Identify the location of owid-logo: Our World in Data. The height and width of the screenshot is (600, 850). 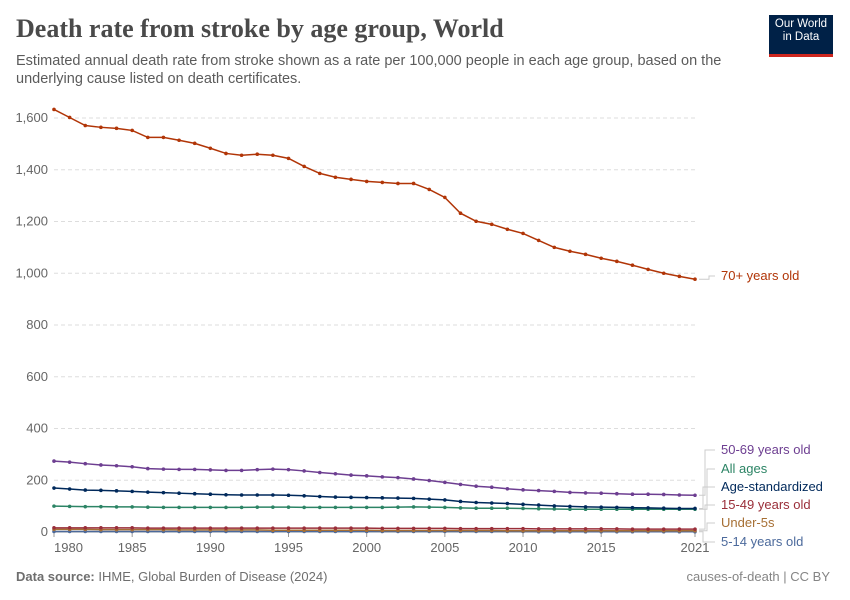
(801, 36).